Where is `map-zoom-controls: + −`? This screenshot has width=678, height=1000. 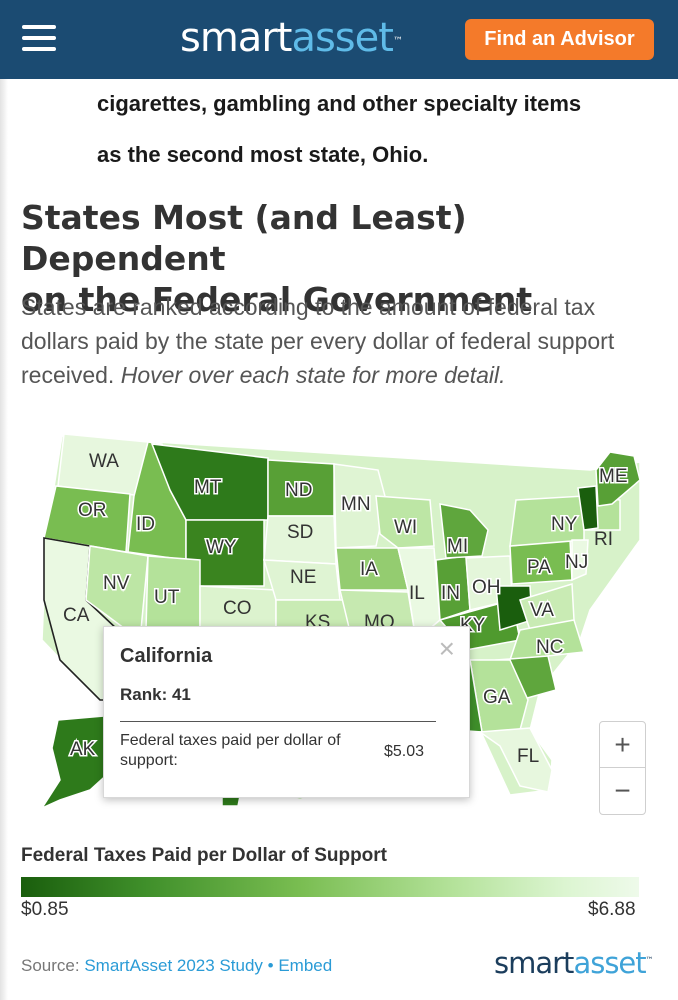
map-zoom-controls: + − is located at coordinates (622, 768).